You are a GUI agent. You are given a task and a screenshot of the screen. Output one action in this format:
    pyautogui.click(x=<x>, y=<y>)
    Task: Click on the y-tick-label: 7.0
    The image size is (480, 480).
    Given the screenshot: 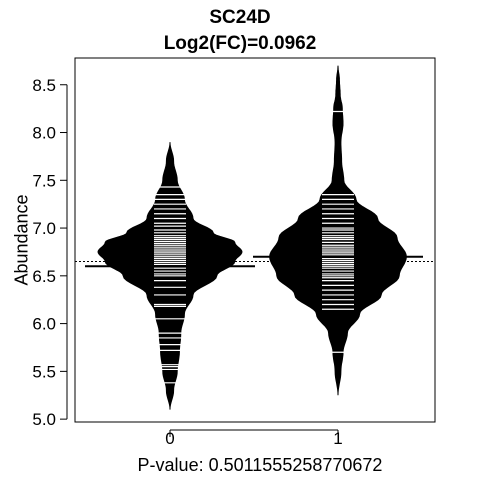 What is the action you would take?
    pyautogui.click(x=44, y=228)
    